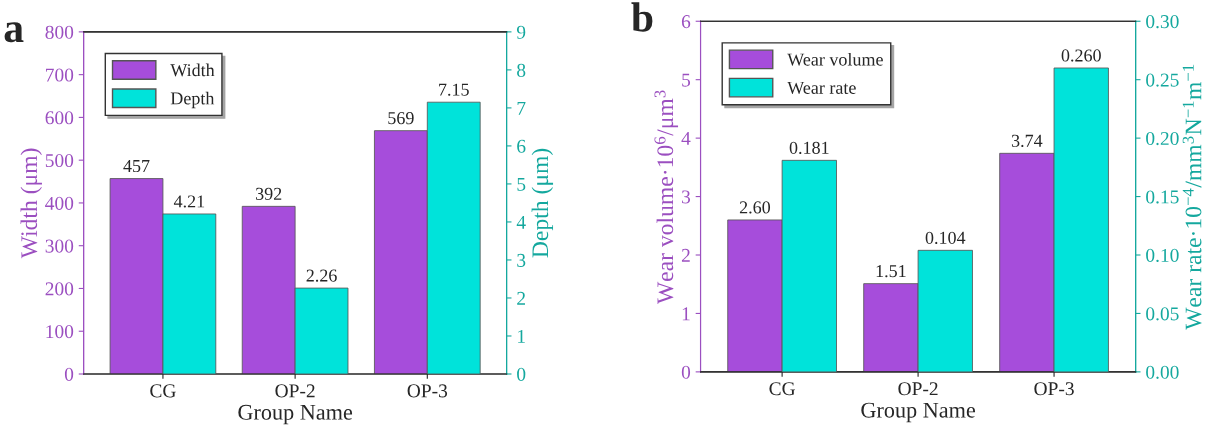 This screenshot has height=425, width=1212. What do you see at coordinates (192, 70) in the screenshot?
I see `legend-label: Width` at bounding box center [192, 70].